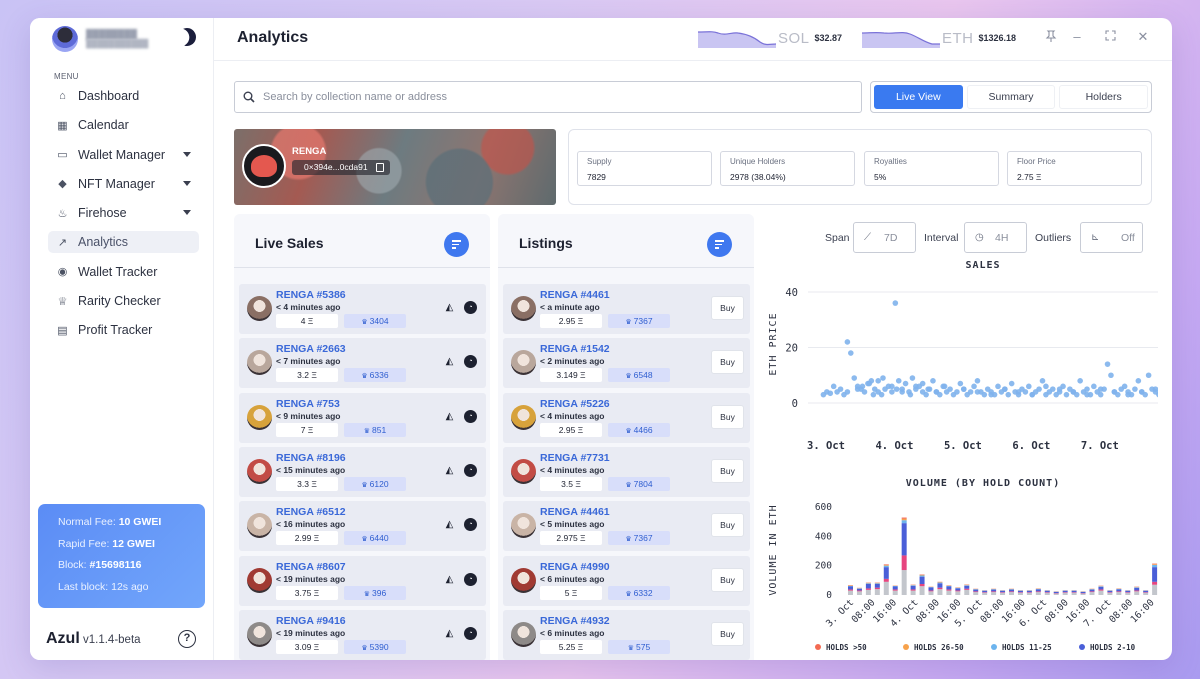  What do you see at coordinates (940, 588) in the screenshot?
I see `volume-bar-segment` at bounding box center [940, 588].